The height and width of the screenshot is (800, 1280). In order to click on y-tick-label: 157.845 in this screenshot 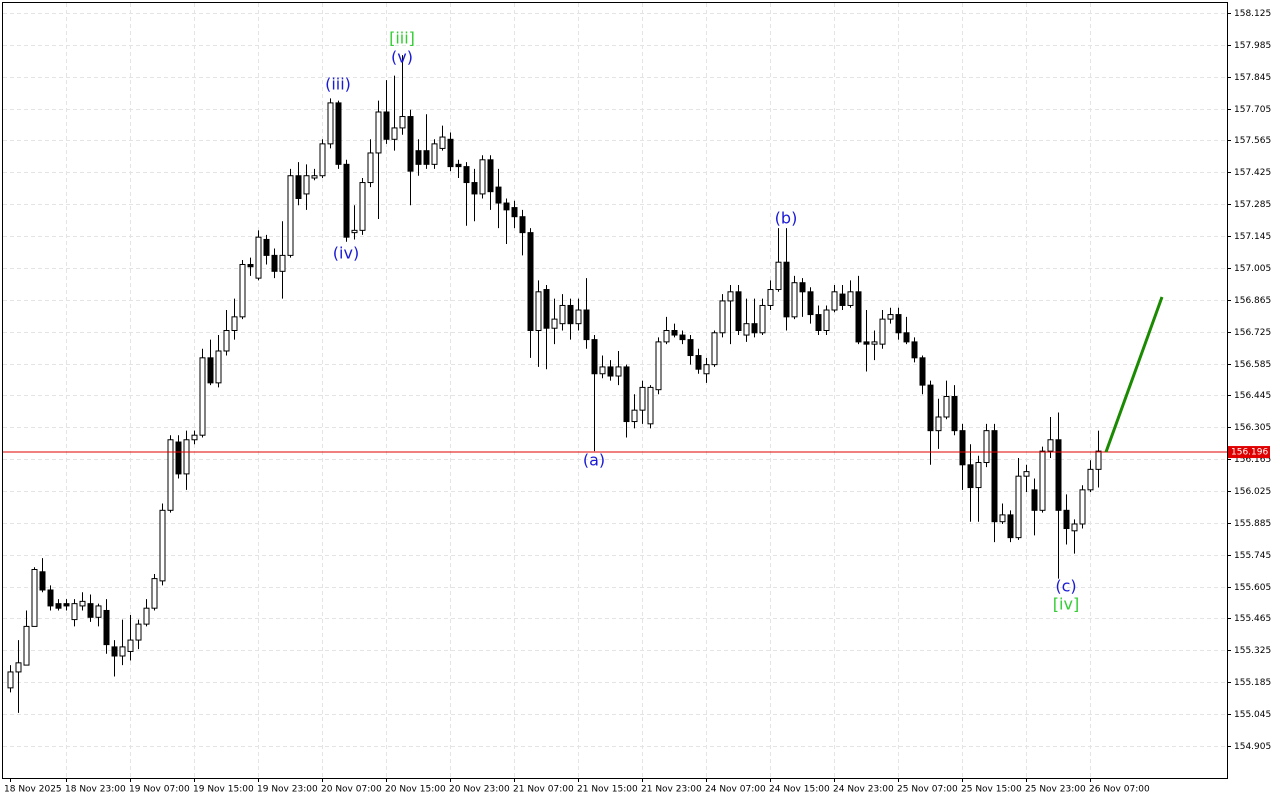, I will do `click(1252, 78)`.